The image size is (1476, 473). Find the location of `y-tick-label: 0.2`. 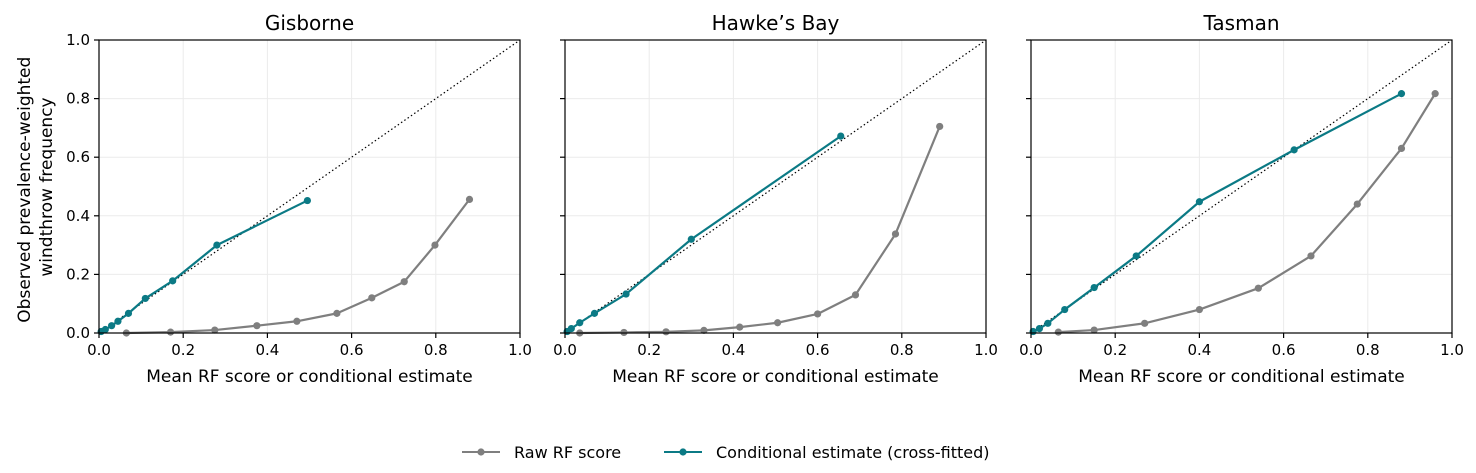

y-tick-label: 0.2 is located at coordinates (78, 274).